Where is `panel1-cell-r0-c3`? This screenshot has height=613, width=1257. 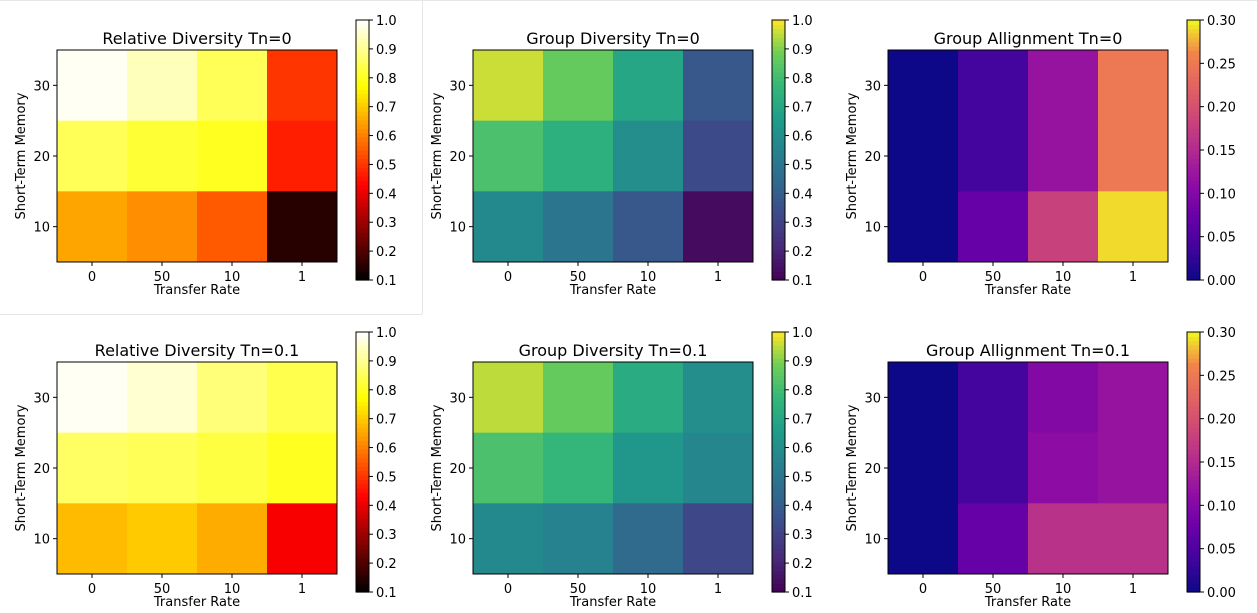 panel1-cell-r0-c3 is located at coordinates (302, 86).